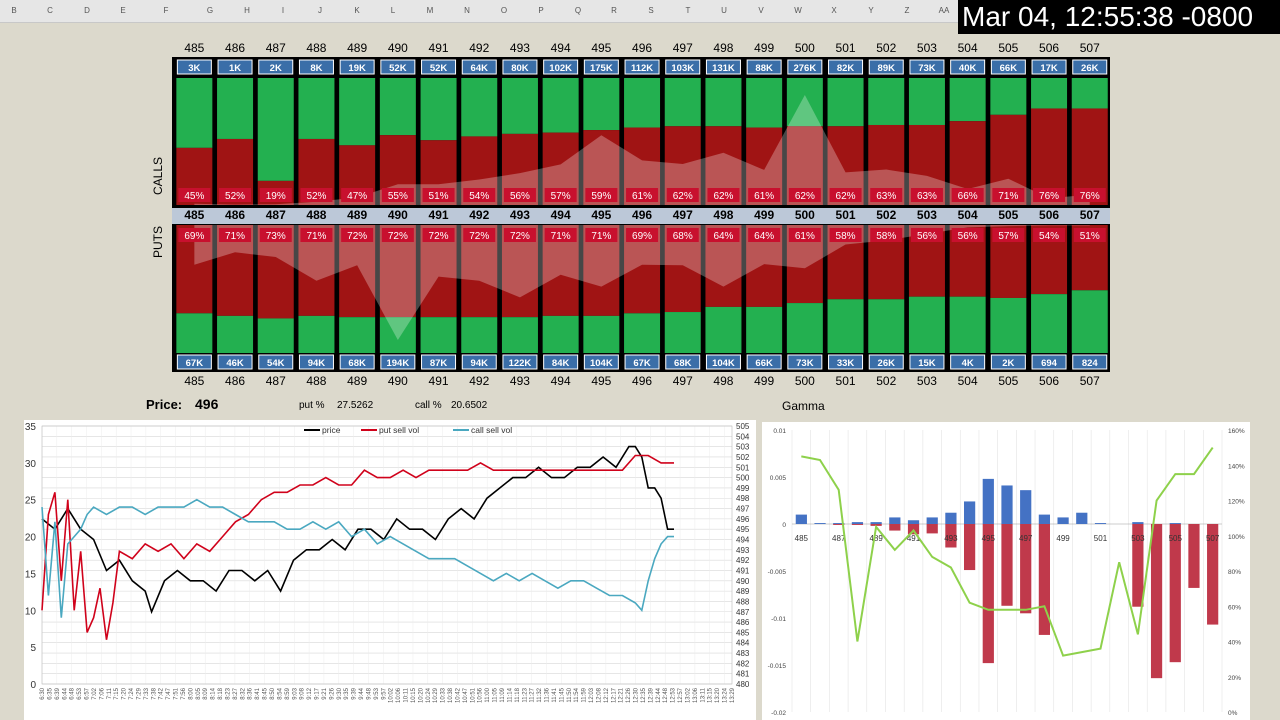  What do you see at coordinates (1082, 518) in the screenshot?
I see `call-gamma-bar` at bounding box center [1082, 518].